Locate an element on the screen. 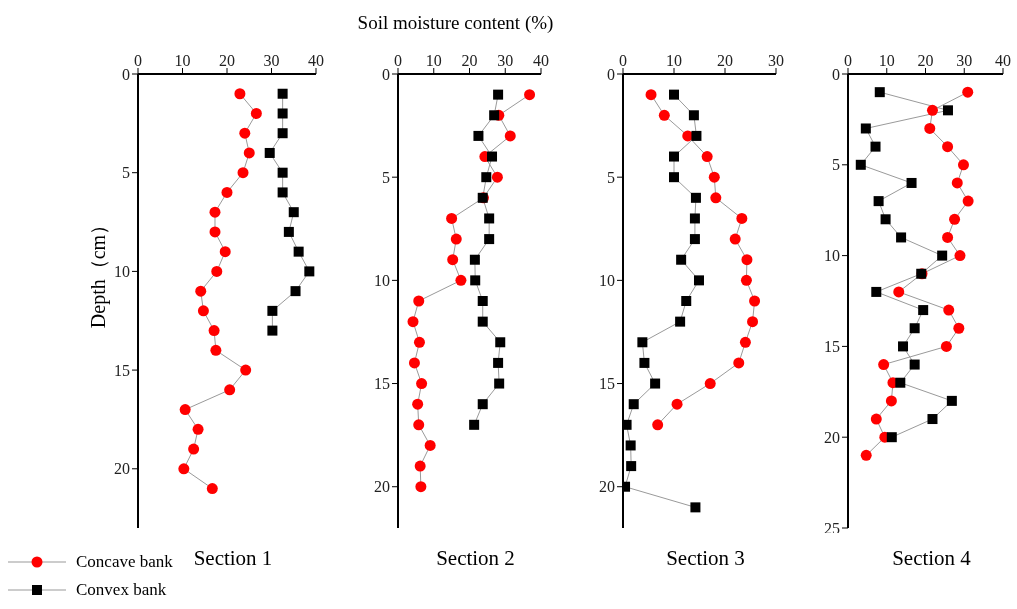 The width and height of the screenshot is (1017, 609). y-tick-label: 25 is located at coordinates (832, 528).